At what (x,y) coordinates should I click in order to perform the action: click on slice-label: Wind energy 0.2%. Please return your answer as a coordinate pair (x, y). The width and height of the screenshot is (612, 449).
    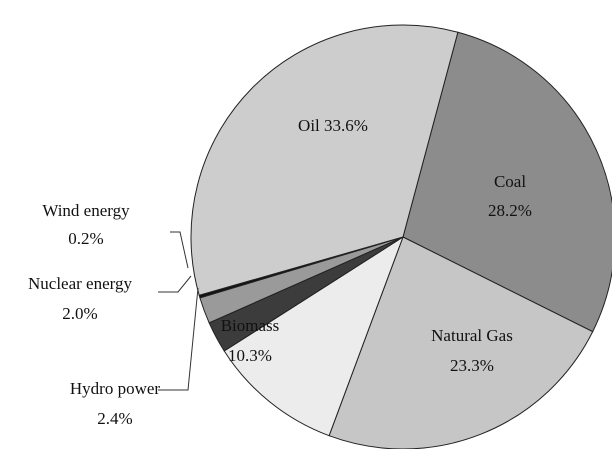
    Looking at the image, I should click on (86, 224).